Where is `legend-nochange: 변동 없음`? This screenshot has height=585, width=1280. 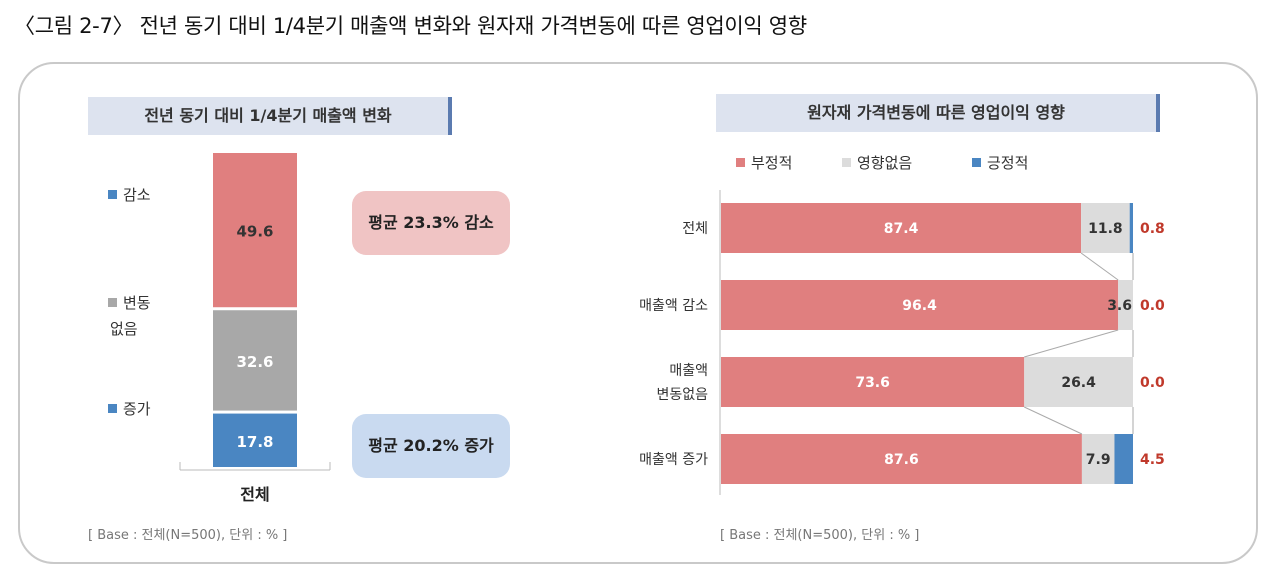 legend-nochange: 변동 없음 is located at coordinates (129, 316).